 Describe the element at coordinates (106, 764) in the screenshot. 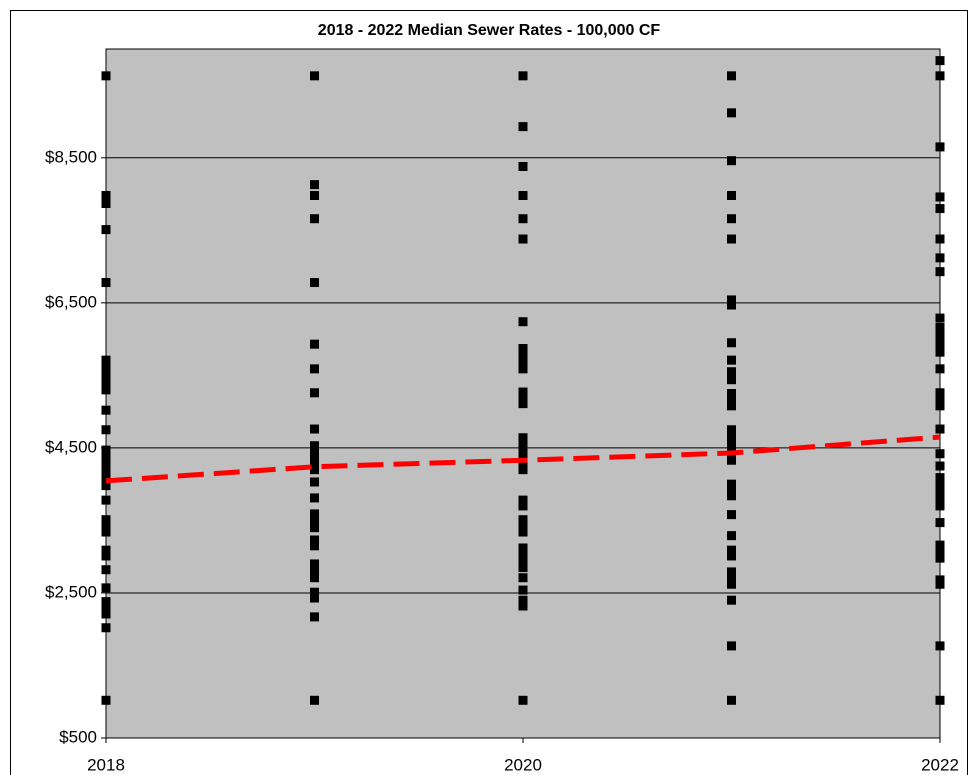

I see `x-tick-label: 2018` at that location.